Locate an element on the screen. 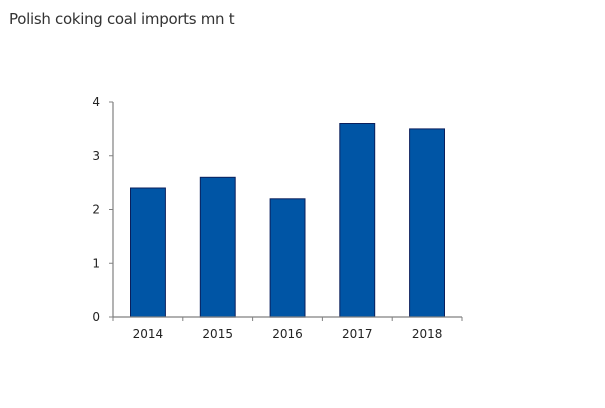  y-tick-label: 2 is located at coordinates (96, 210).